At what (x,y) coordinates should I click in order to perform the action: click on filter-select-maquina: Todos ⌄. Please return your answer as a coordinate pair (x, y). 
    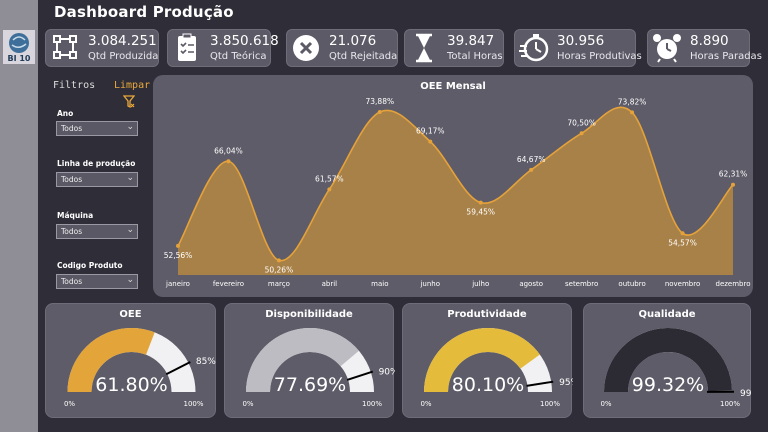
    Looking at the image, I should click on (97, 231).